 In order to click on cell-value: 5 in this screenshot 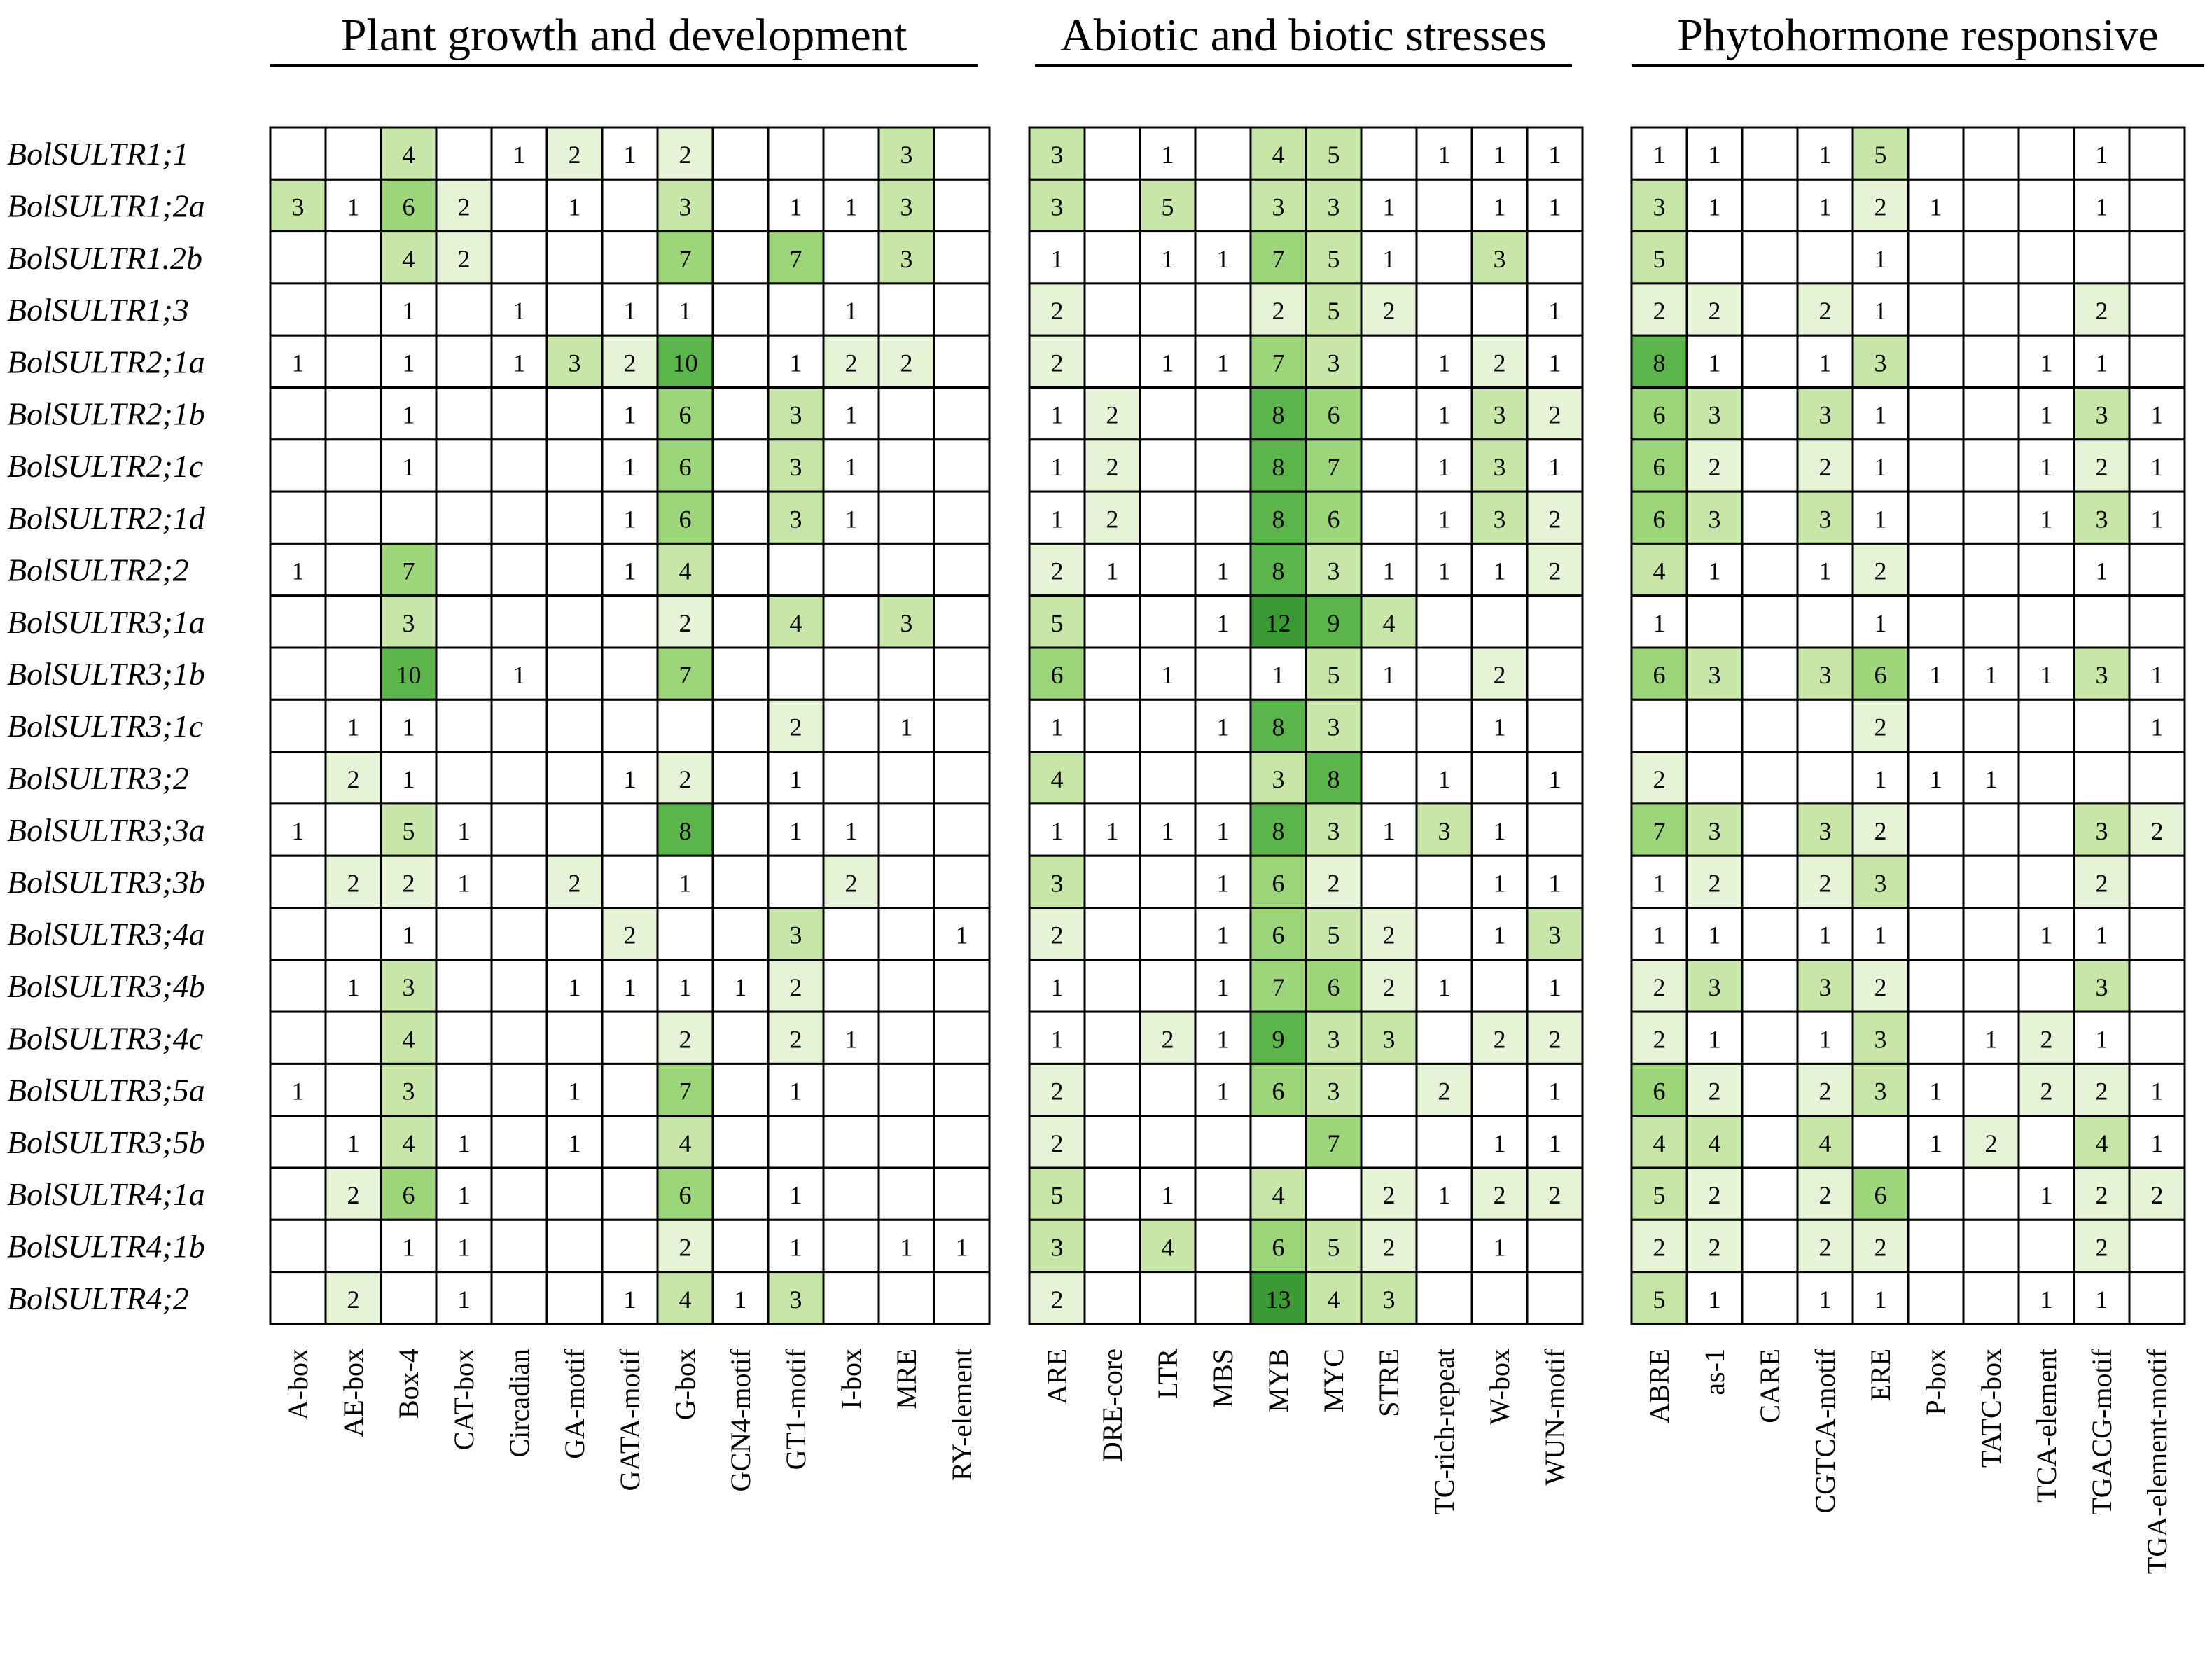, I will do `click(1057, 1195)`.